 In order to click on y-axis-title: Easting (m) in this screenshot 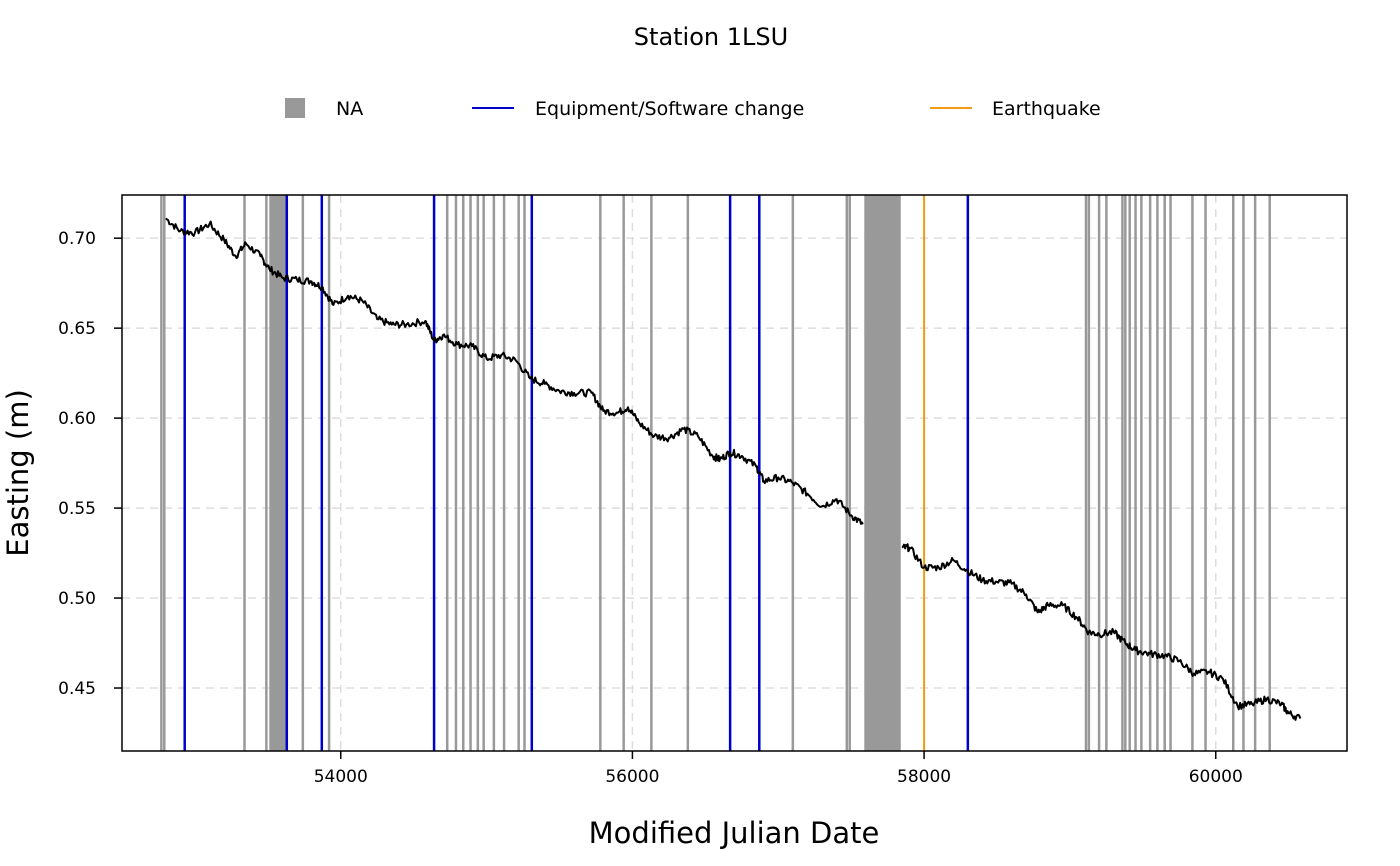, I will do `click(18, 473)`.